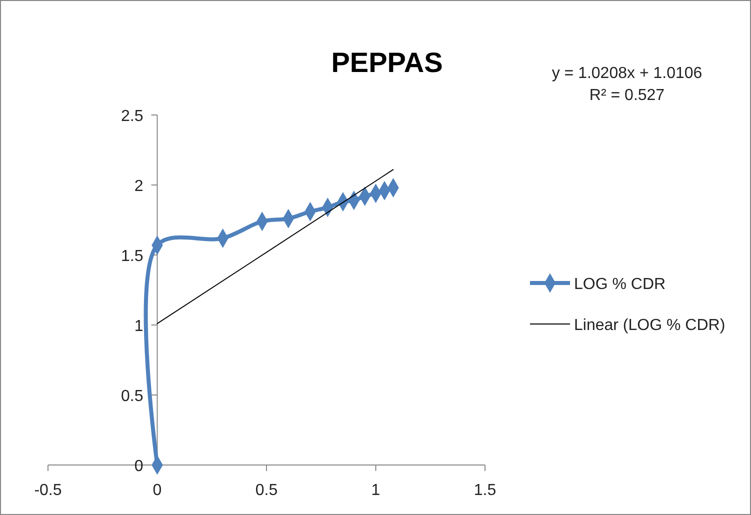 The height and width of the screenshot is (515, 751). Describe the element at coordinates (650, 325) in the screenshot. I see `legend-label: Linear (LOG % CDR)` at that location.